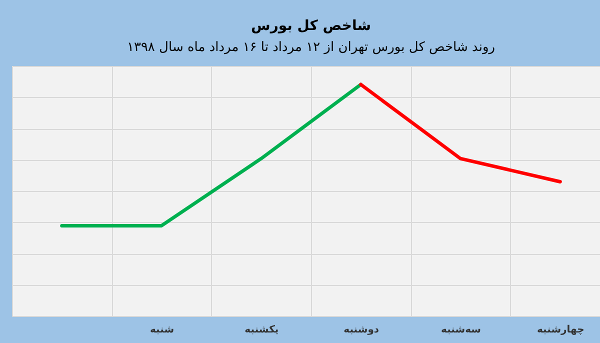 The image size is (600, 343). Describe the element at coordinates (311, 26) in the screenshot. I see `chart-title: شاخص کل بورس` at that location.